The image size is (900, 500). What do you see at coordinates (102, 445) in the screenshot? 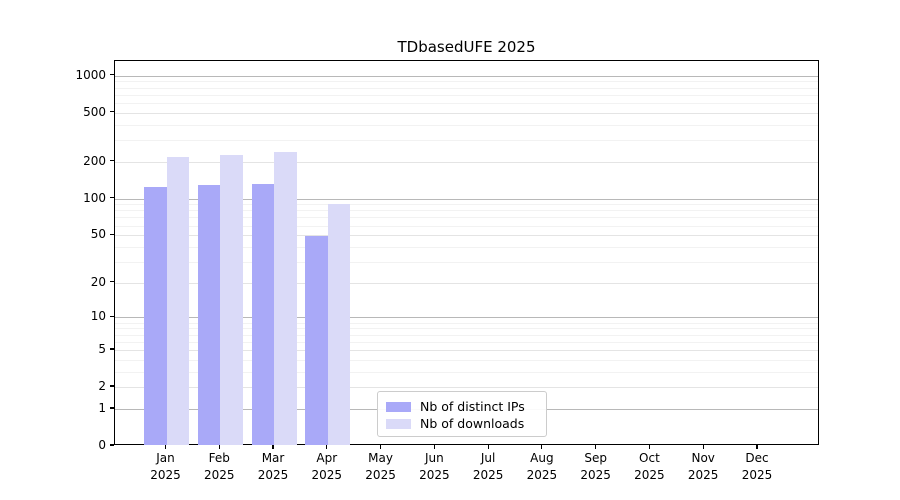
I see `y-tick-label: 0` at bounding box center [102, 445].